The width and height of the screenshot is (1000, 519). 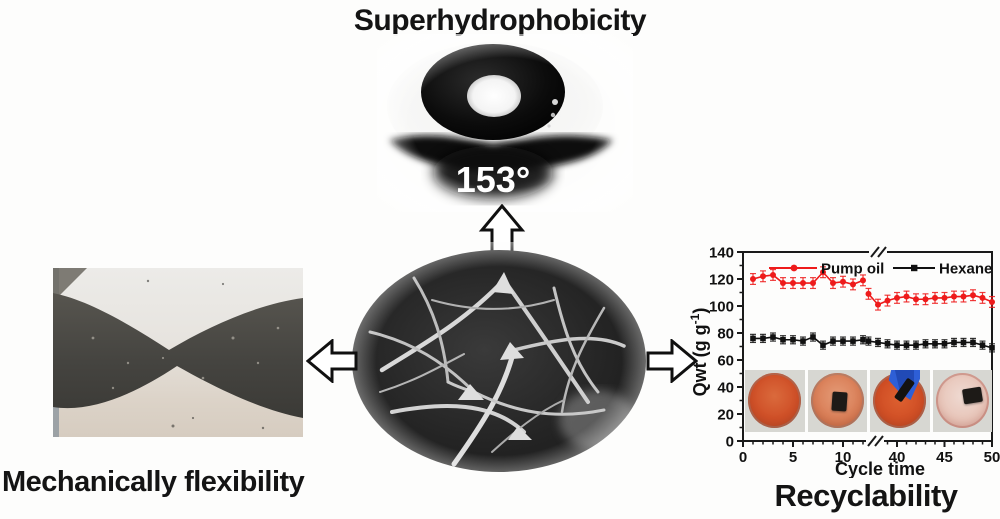 I want to click on sem-debris, so click(x=597, y=420).